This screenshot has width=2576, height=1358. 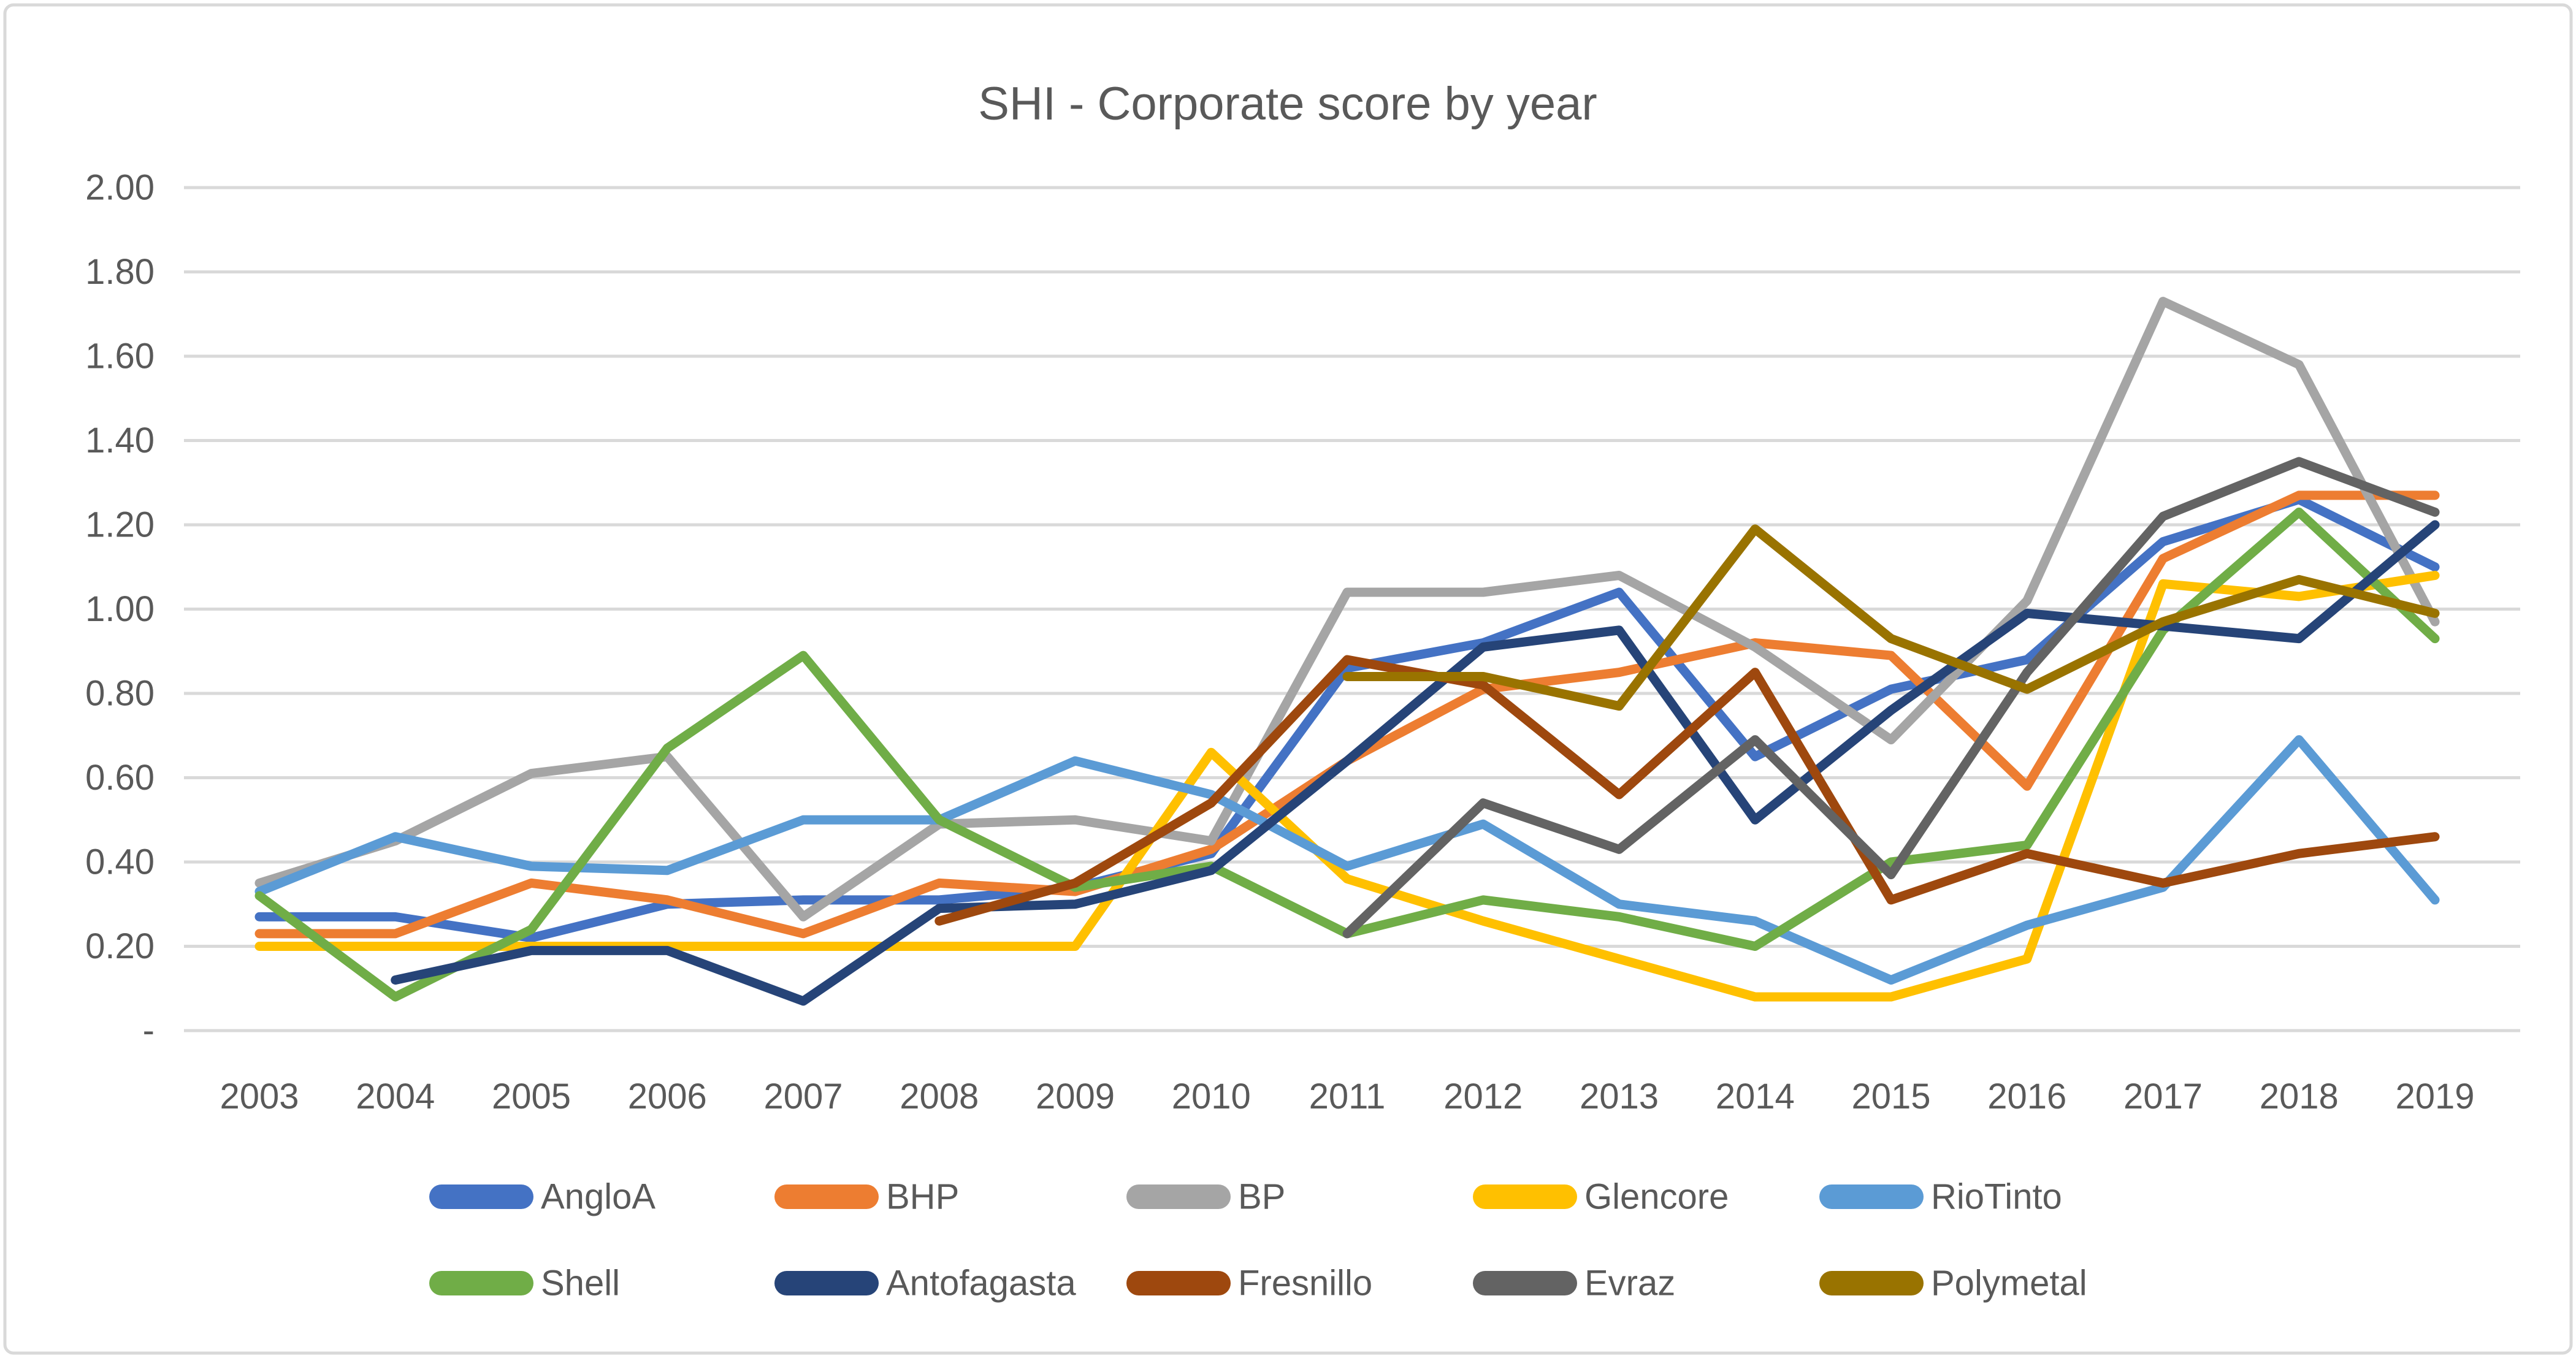 What do you see at coordinates (395, 1096) in the screenshot?
I see `x-tick-label: 2004` at bounding box center [395, 1096].